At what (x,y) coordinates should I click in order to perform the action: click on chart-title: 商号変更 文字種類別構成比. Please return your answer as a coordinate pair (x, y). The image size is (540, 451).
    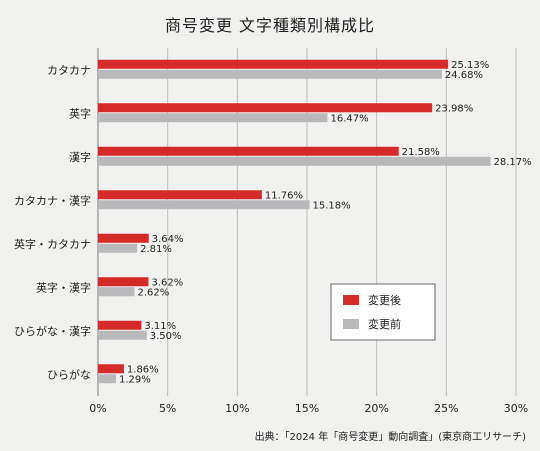
    Looking at the image, I should click on (270, 25).